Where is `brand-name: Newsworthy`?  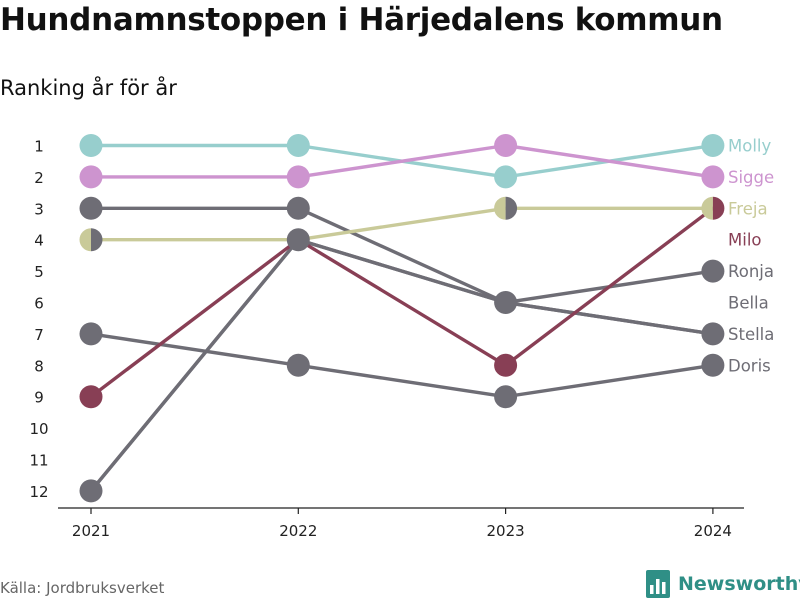 brand-name: Newsworthy is located at coordinates (739, 584).